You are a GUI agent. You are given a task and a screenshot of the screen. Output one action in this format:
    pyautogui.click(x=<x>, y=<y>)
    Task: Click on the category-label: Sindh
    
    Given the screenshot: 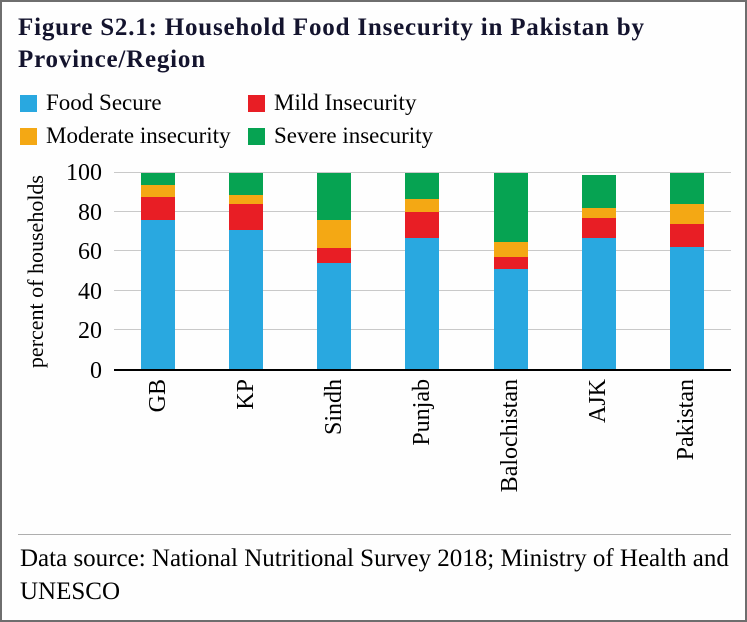 What is the action you would take?
    pyautogui.click(x=333, y=407)
    